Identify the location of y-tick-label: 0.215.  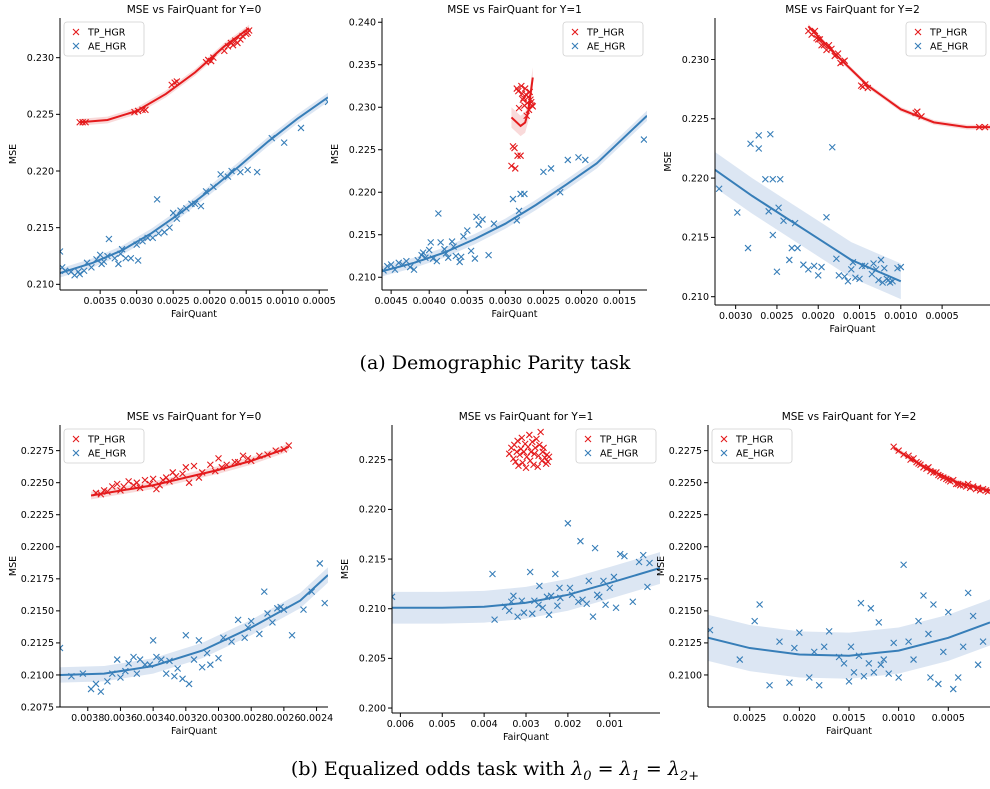
(40, 228).